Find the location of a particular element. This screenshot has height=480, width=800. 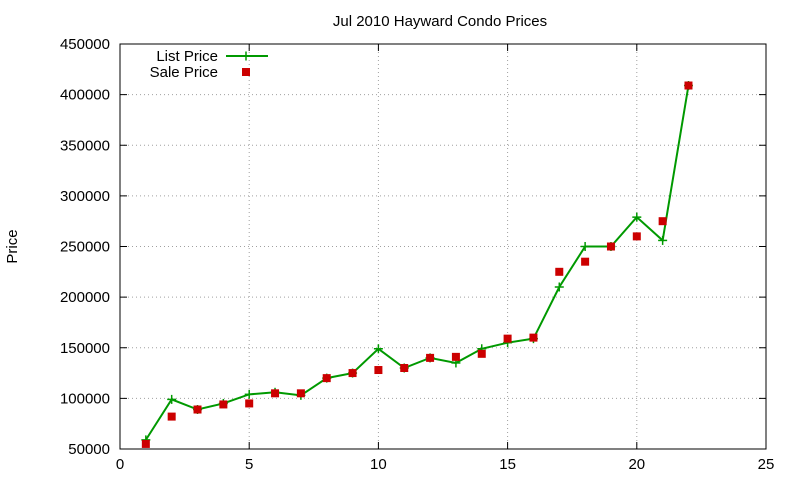

legend-sample-sale-price is located at coordinates (246, 72).